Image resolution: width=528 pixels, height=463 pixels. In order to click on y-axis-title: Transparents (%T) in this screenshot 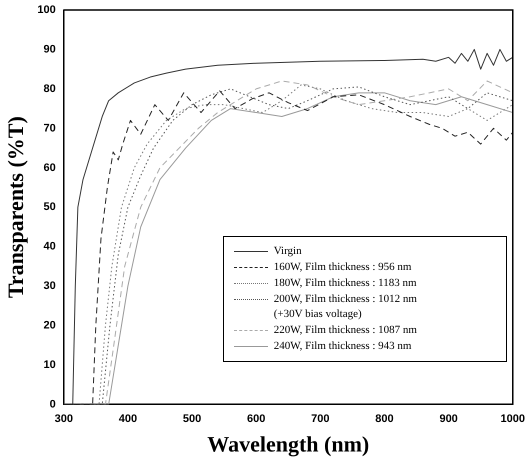, I will do `click(15, 207)`.